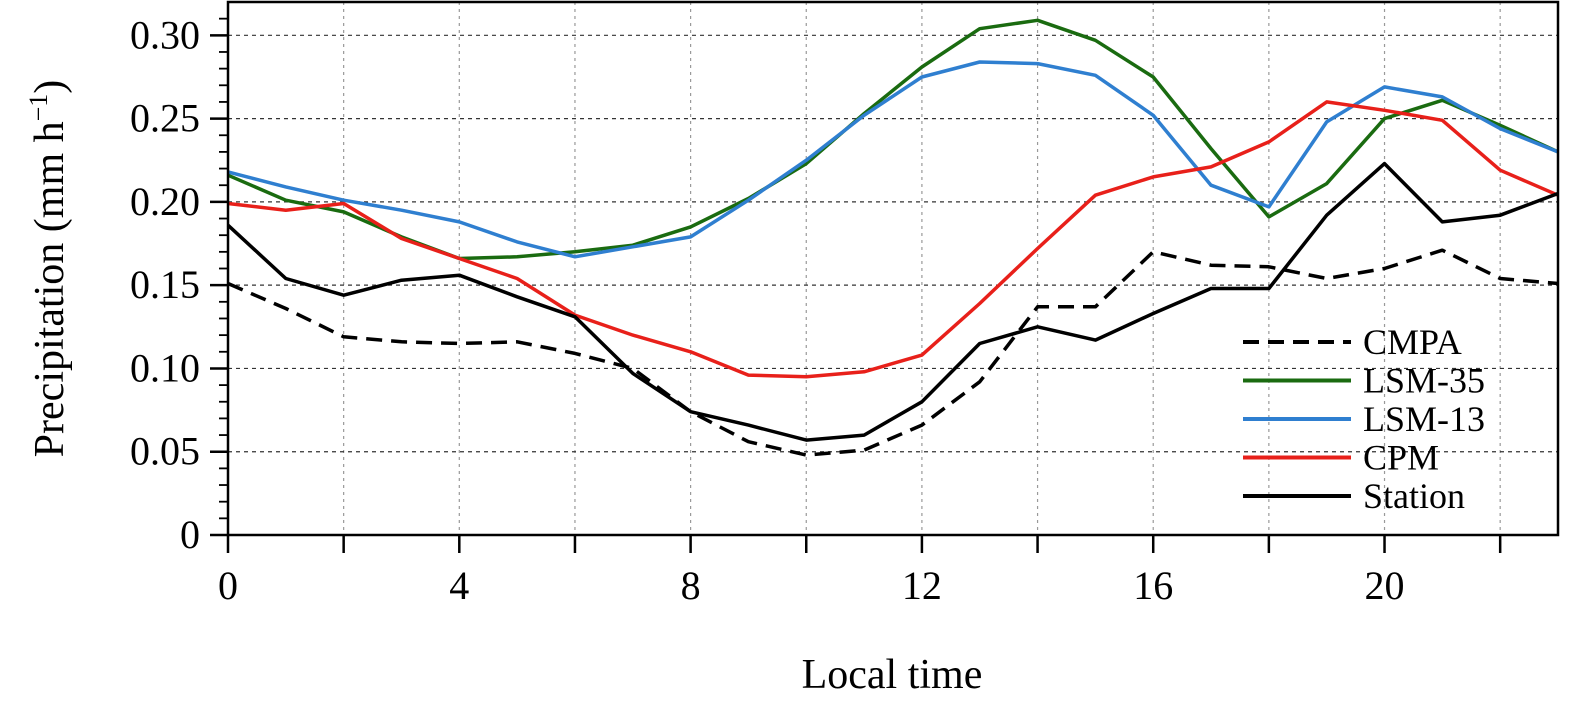  What do you see at coordinates (228, 585) in the screenshot?
I see `x-tick-label: 0` at bounding box center [228, 585].